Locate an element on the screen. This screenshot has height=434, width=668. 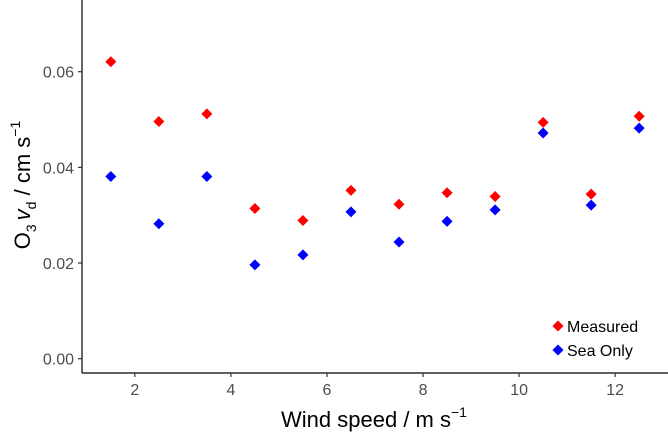
y-axis-title-sub1: 3 is located at coordinates (31, 228).